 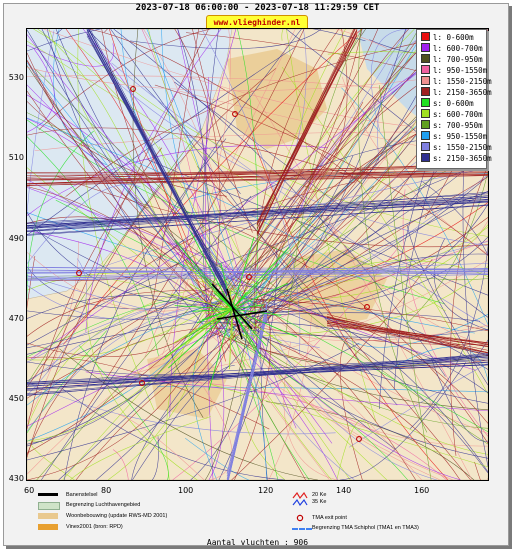 What do you see at coordinates (454, 70) in the screenshot?
I see `legend-item: l: 950-1550m` at bounding box center [454, 70].